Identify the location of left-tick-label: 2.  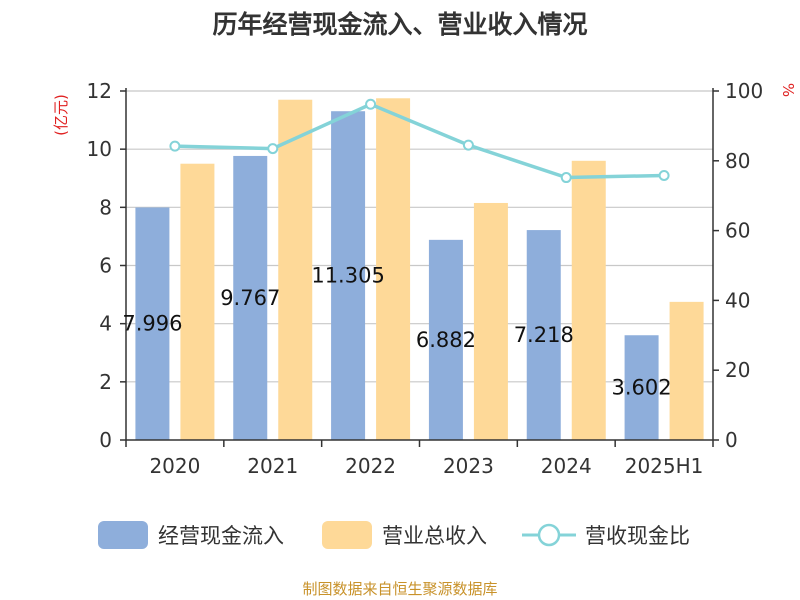
(105, 382).